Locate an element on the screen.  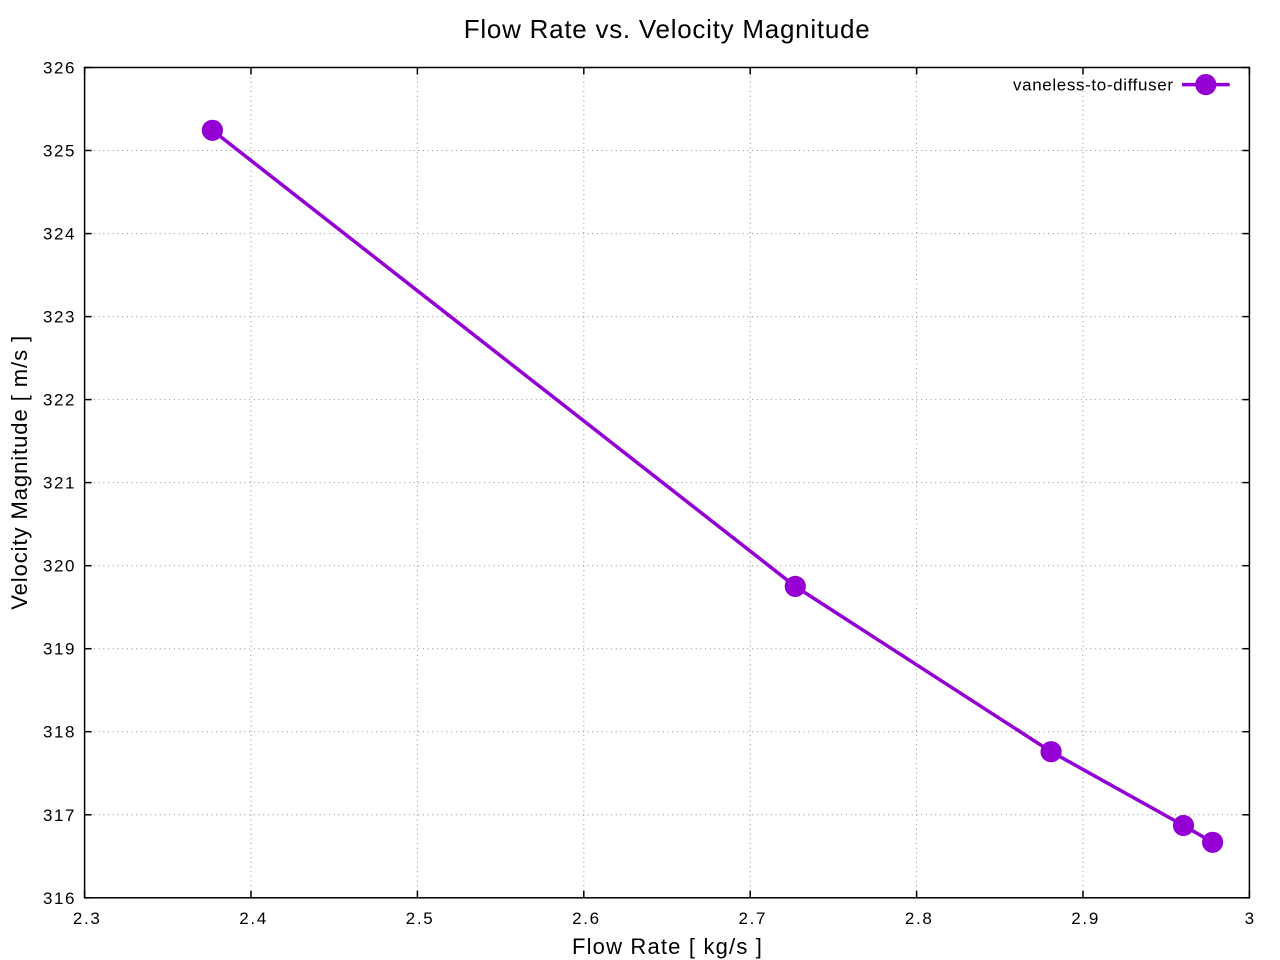
svg-text: 323 is located at coordinates (59, 317).